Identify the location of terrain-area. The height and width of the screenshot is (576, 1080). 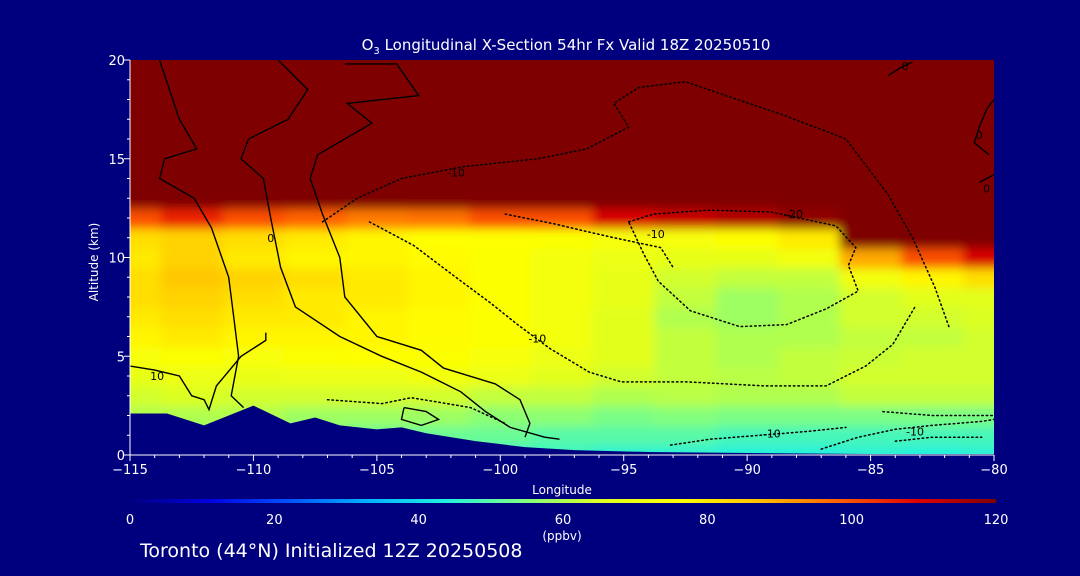
(562, 430).